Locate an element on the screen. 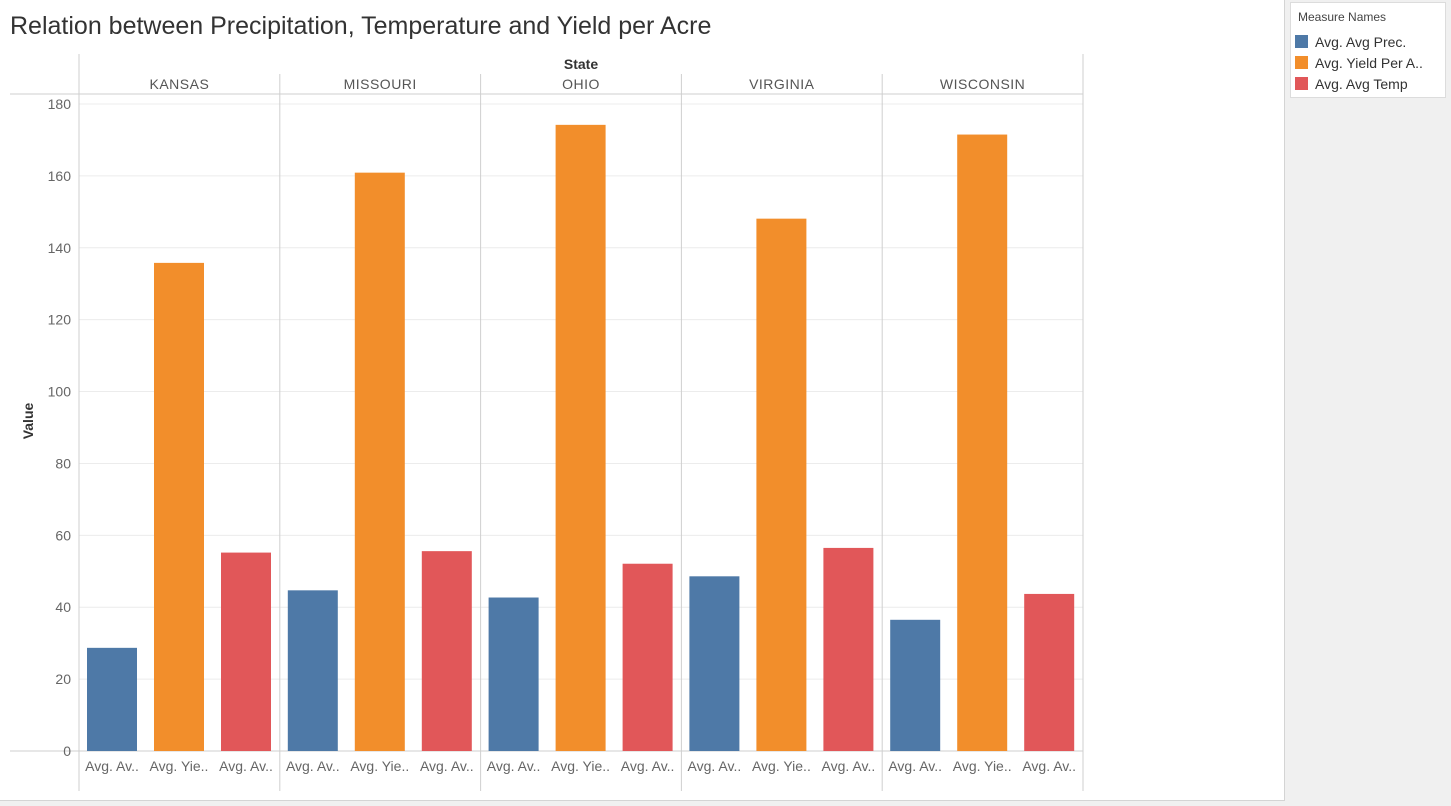  state-header-ohio: OHIO is located at coordinates (581, 84).